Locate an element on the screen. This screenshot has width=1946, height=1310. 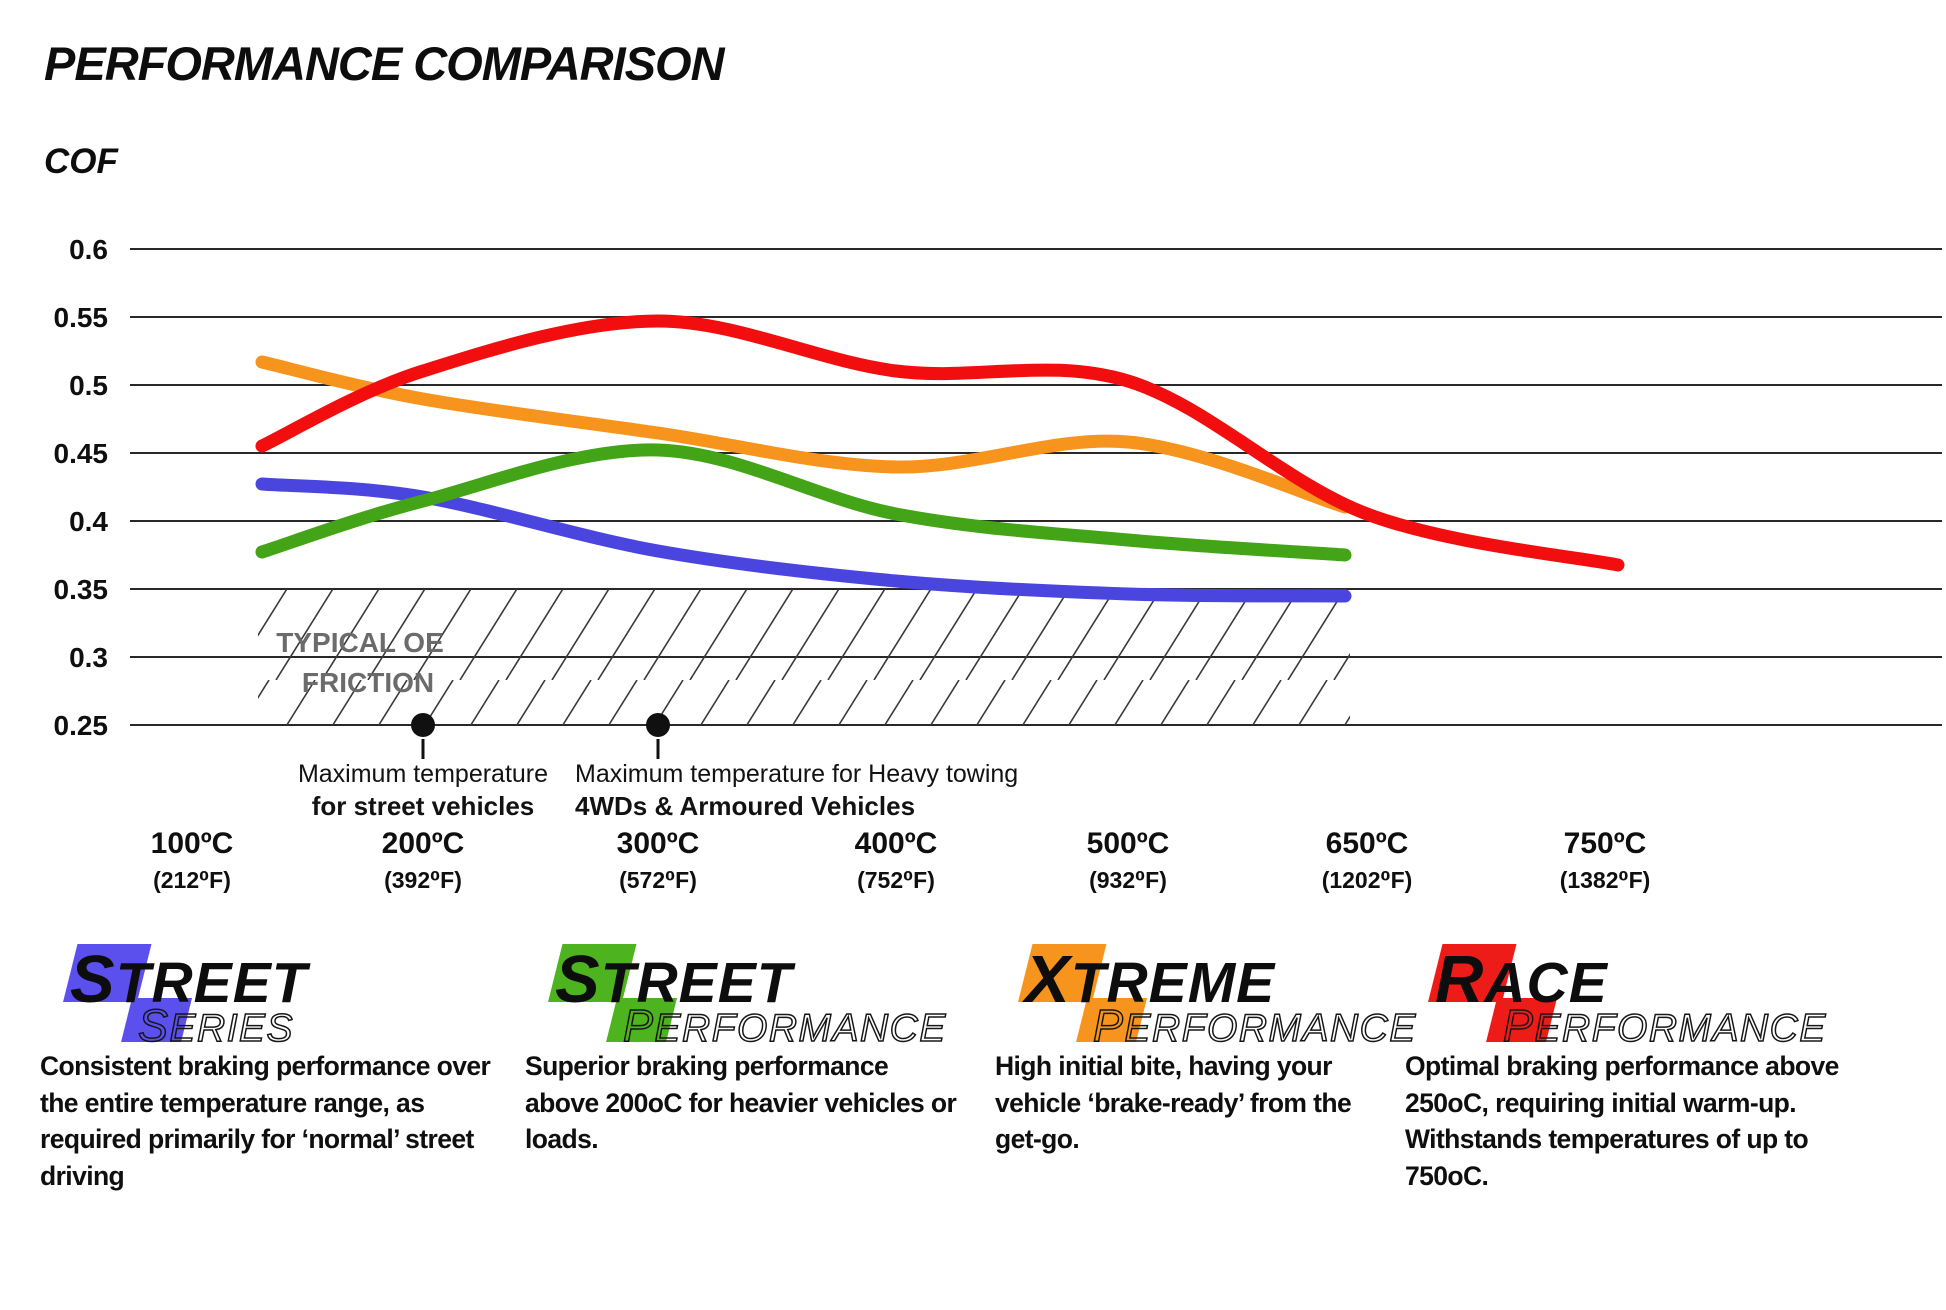
y-tick-label: 0.55 is located at coordinates (81, 317).